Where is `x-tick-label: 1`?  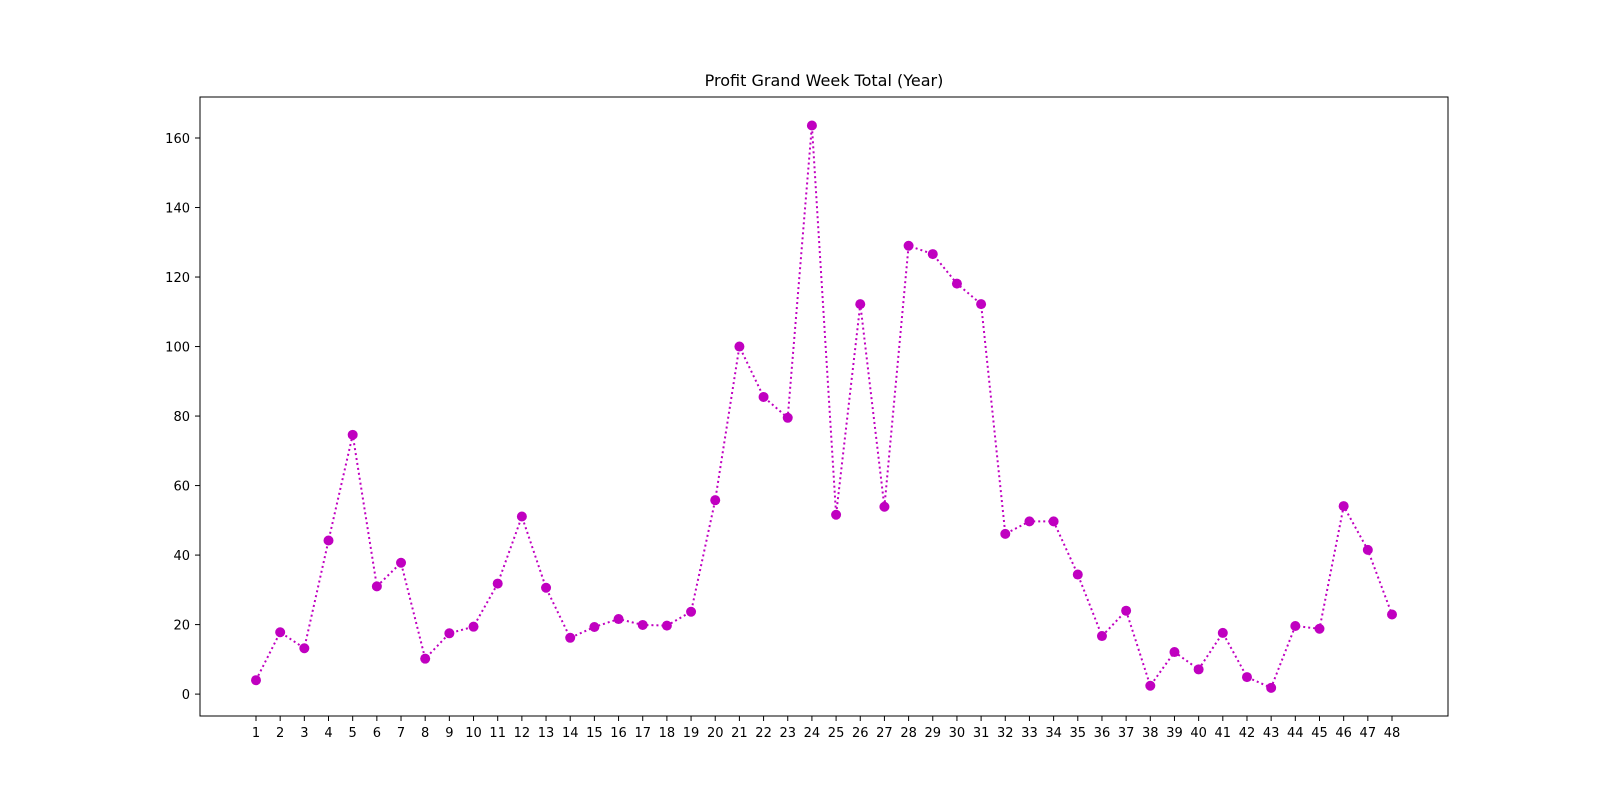
x-tick-label: 1 is located at coordinates (256, 733).